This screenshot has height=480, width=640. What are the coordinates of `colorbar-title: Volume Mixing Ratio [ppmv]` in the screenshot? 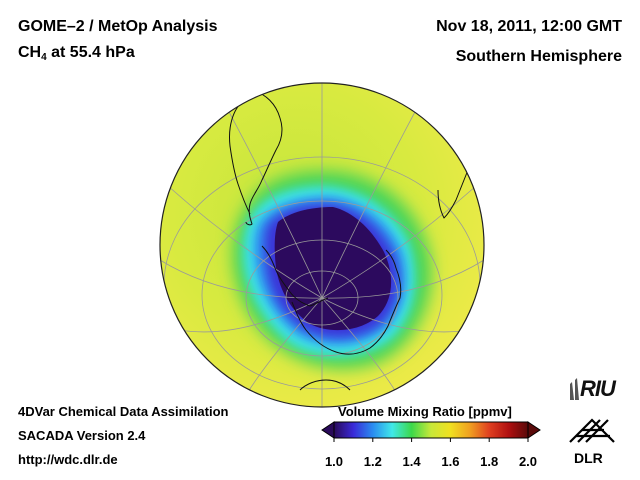 It's located at (425, 411).